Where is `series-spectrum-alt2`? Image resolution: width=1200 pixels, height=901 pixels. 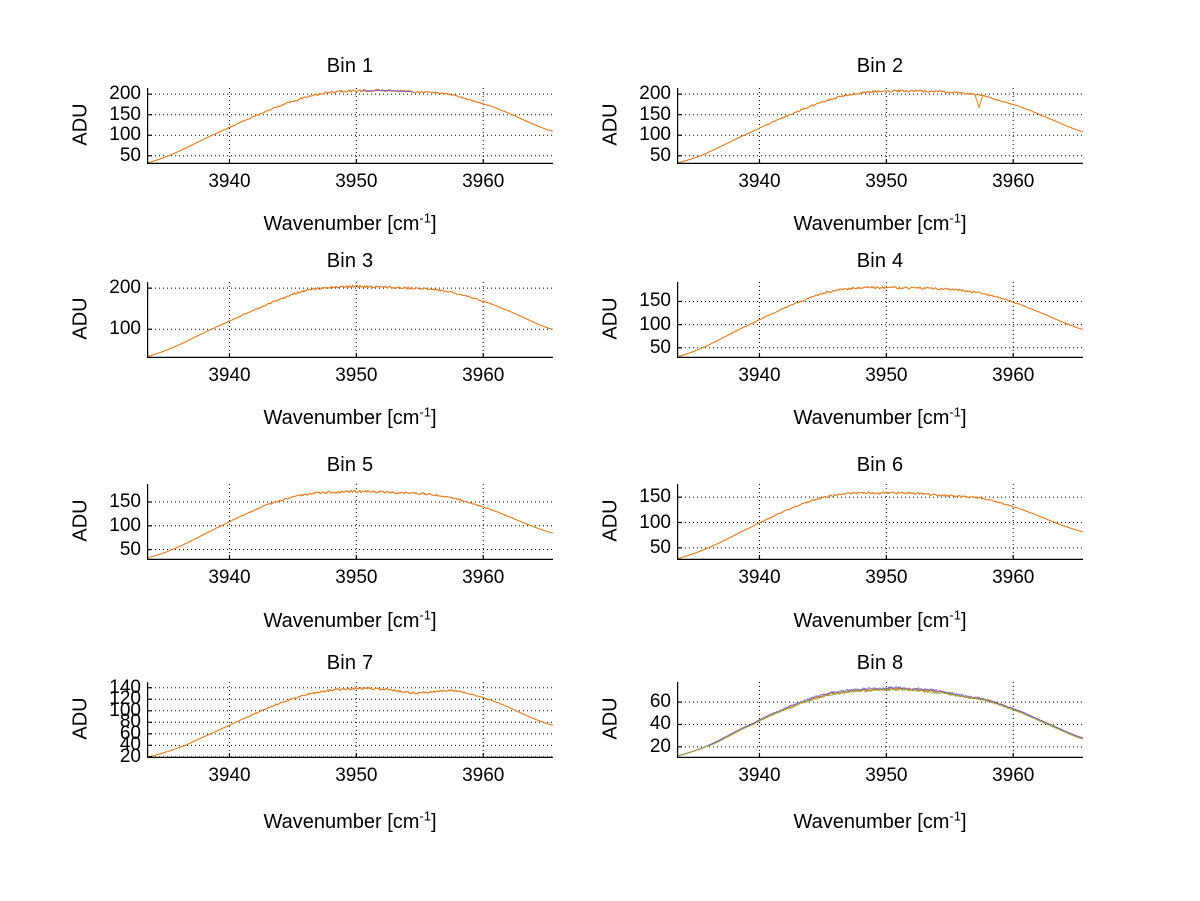 series-spectrum-alt2 is located at coordinates (880, 722).